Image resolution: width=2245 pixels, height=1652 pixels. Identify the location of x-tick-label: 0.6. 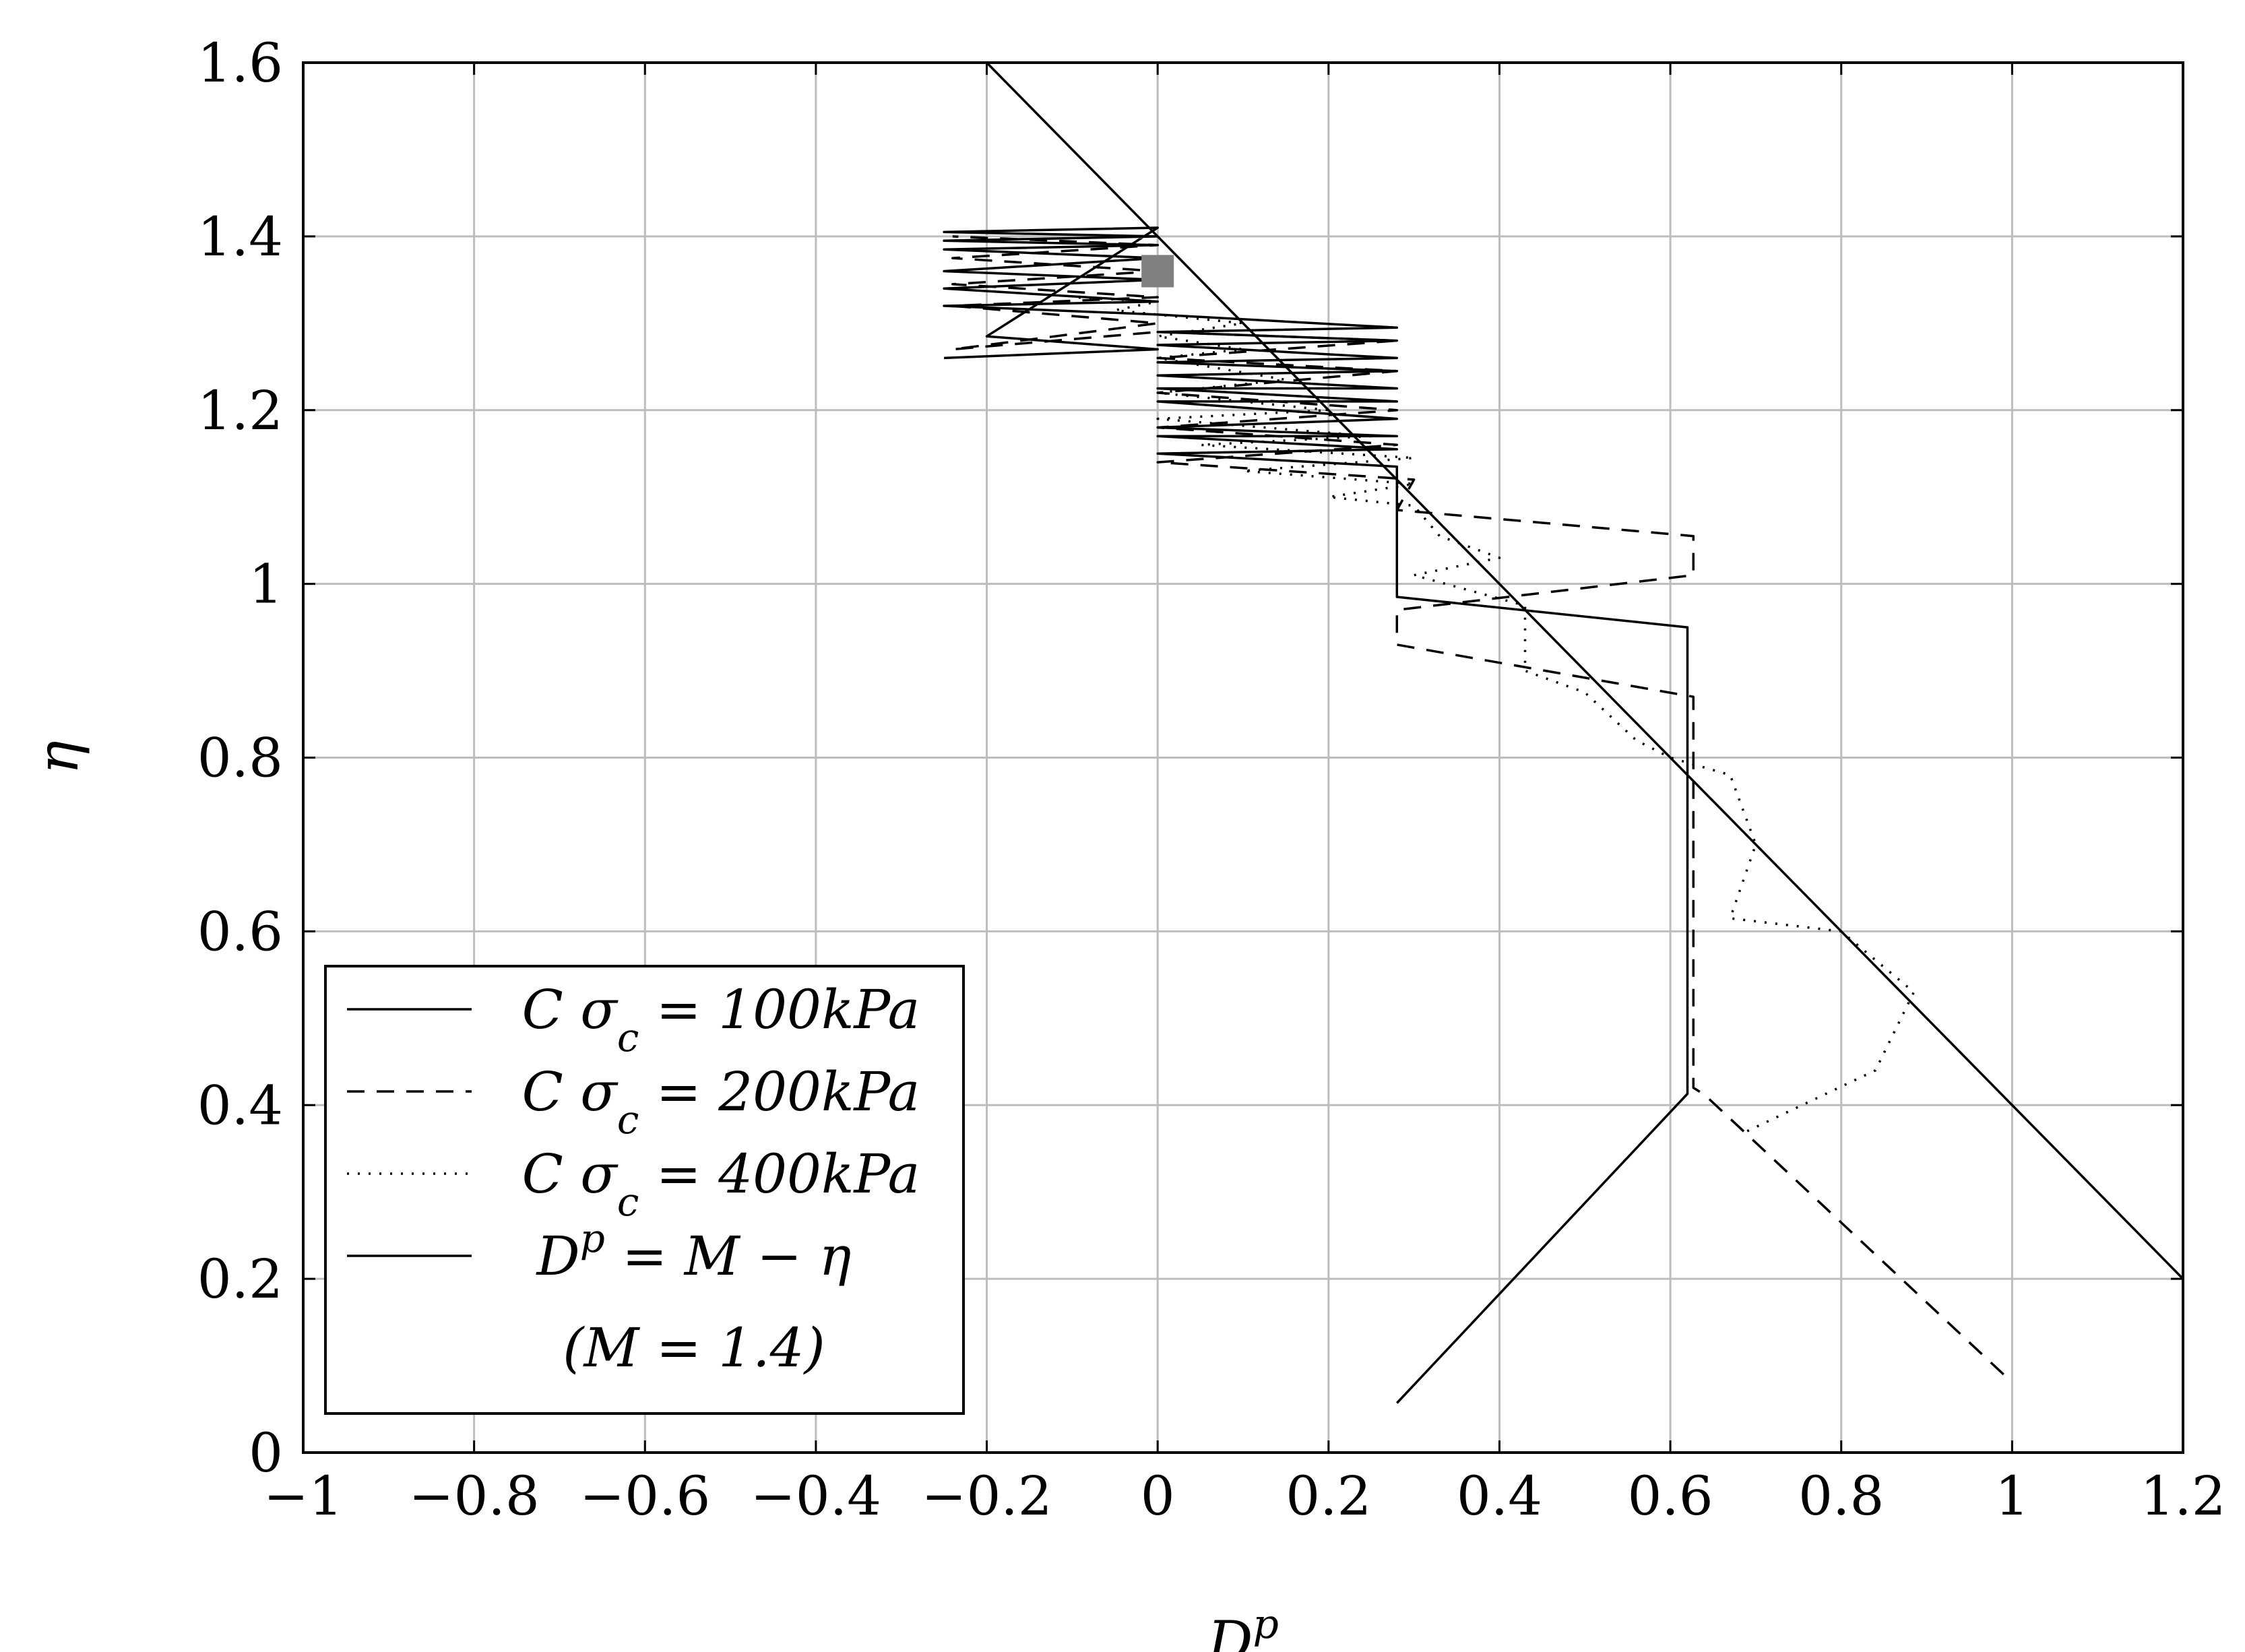
(1670, 1496).